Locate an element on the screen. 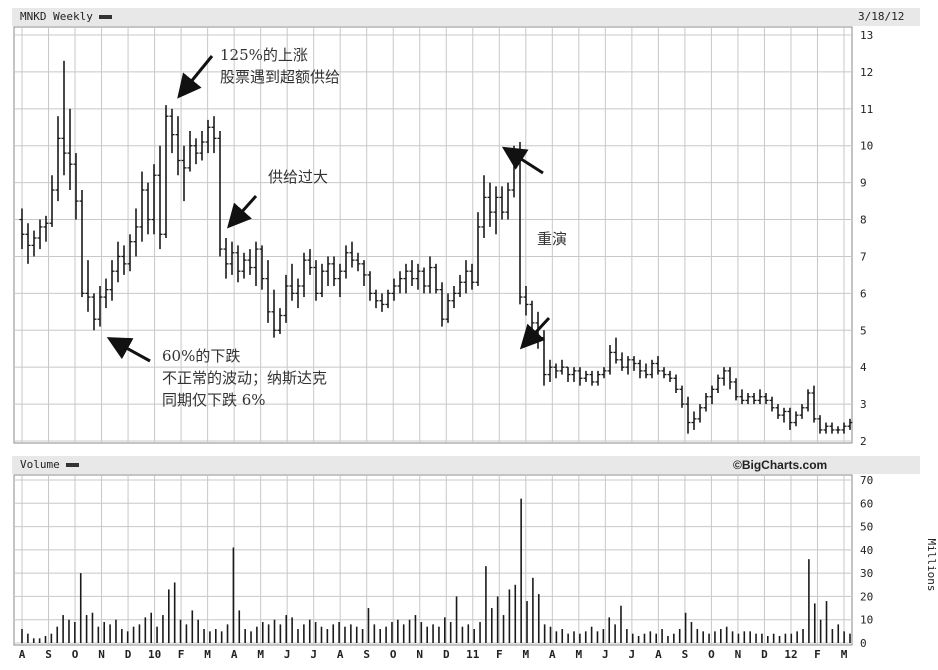 This screenshot has height=670, width=938. volume-tick-label: 50 is located at coordinates (866, 527).